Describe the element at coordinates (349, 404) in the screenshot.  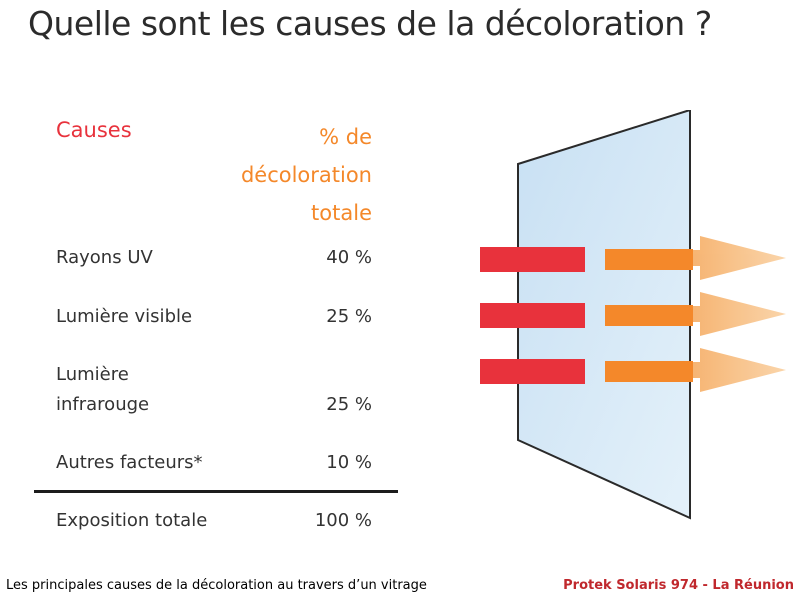
I see `row-value-infrared: 25 %` at that location.